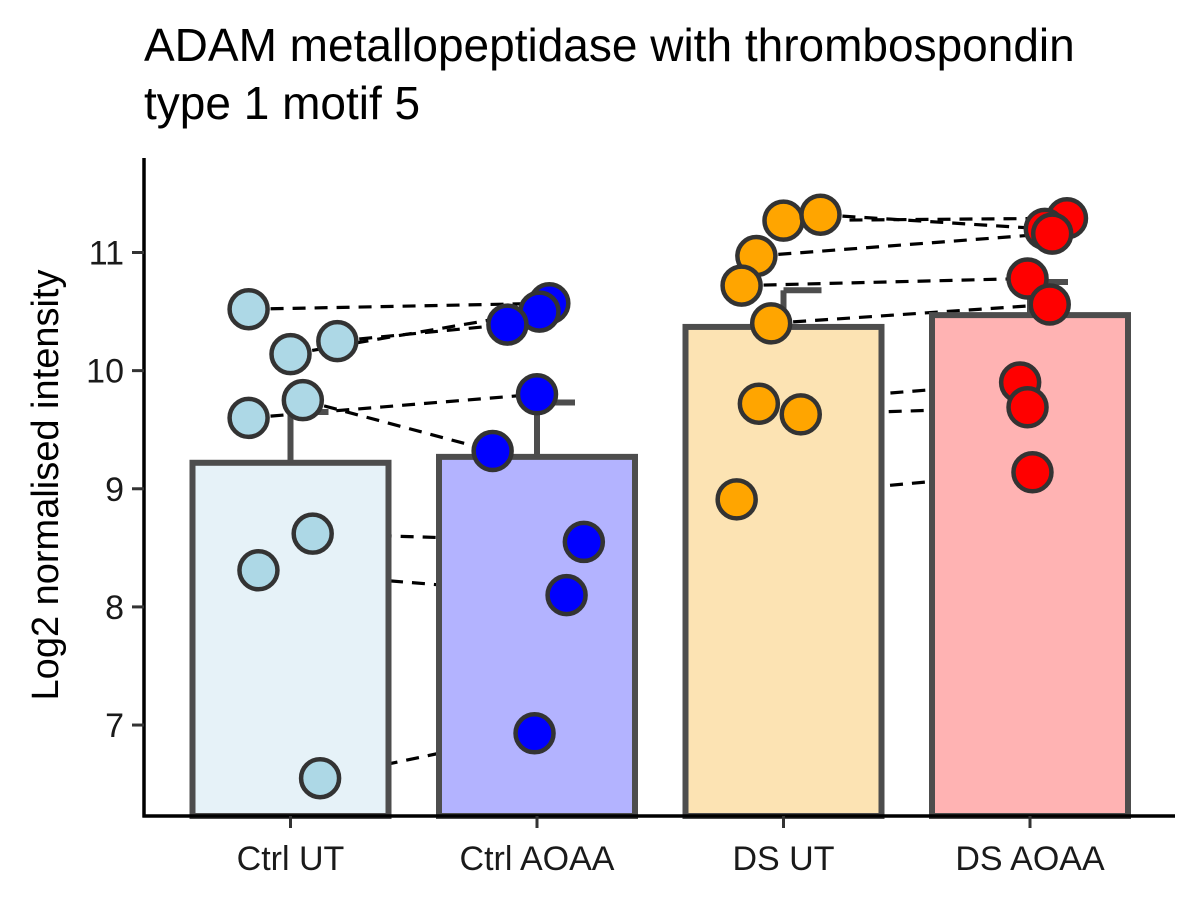  Describe the element at coordinates (114, 726) in the screenshot. I see `y-tick-label: 7` at that location.